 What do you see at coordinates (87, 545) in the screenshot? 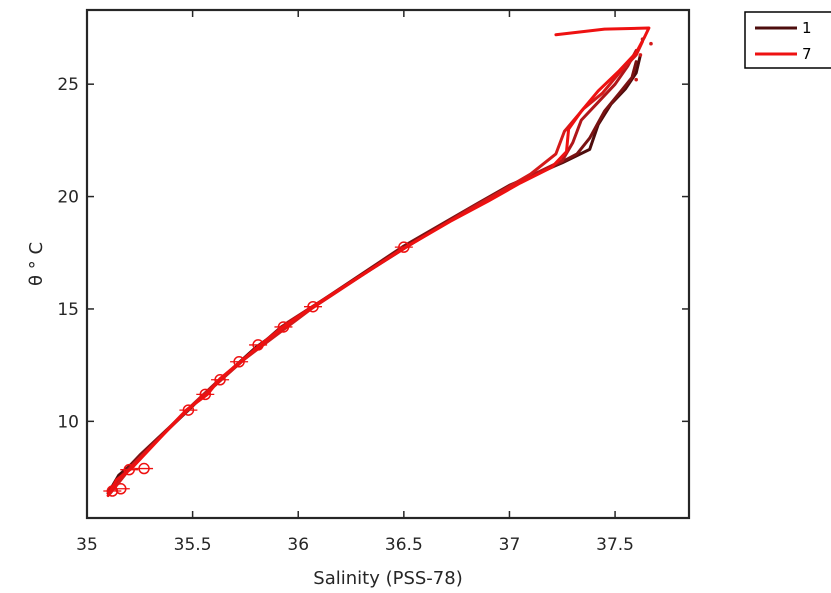
I see `x-tick-label: 35` at bounding box center [87, 545].